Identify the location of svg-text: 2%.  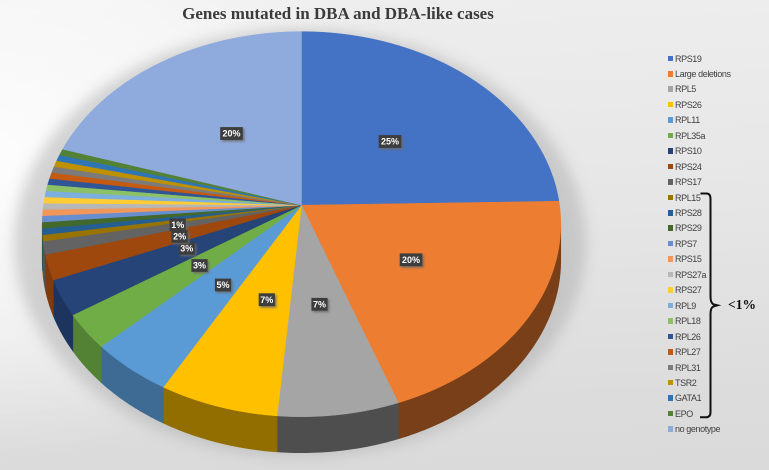
(179, 237).